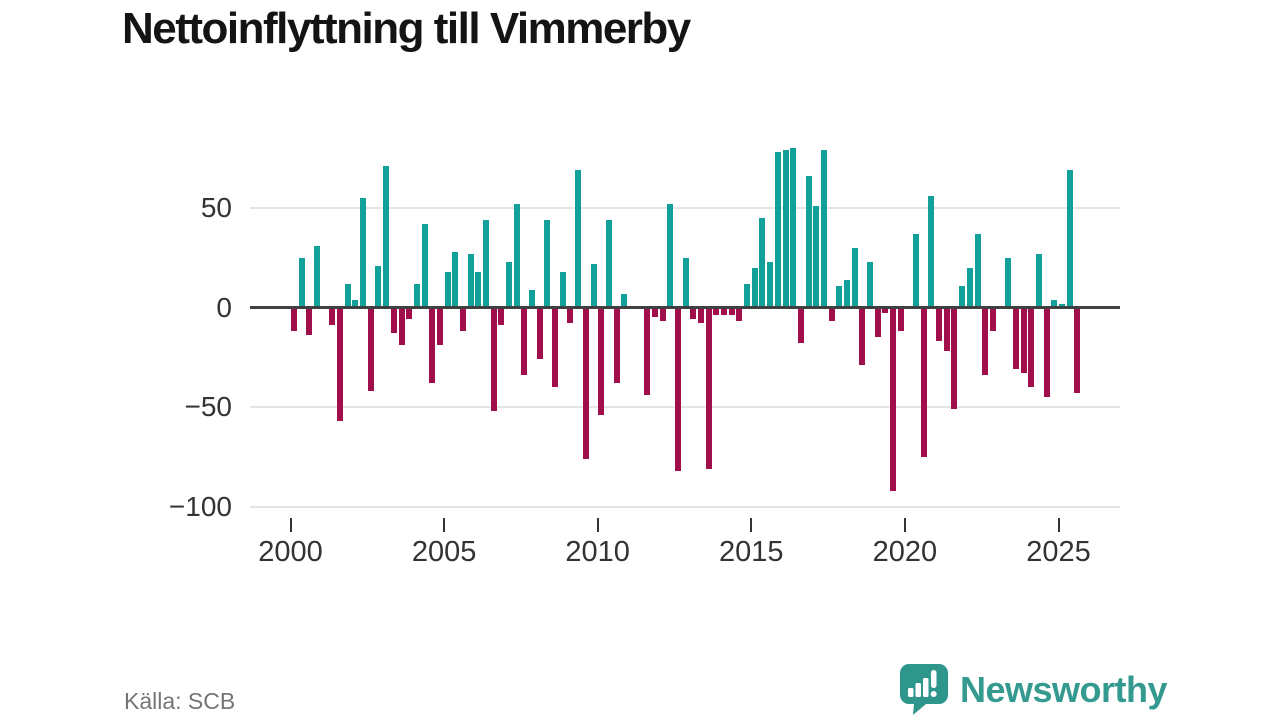 The width and height of the screenshot is (1280, 720). Describe the element at coordinates (290, 552) in the screenshot. I see `x-axis-tick-label: 2000` at that location.